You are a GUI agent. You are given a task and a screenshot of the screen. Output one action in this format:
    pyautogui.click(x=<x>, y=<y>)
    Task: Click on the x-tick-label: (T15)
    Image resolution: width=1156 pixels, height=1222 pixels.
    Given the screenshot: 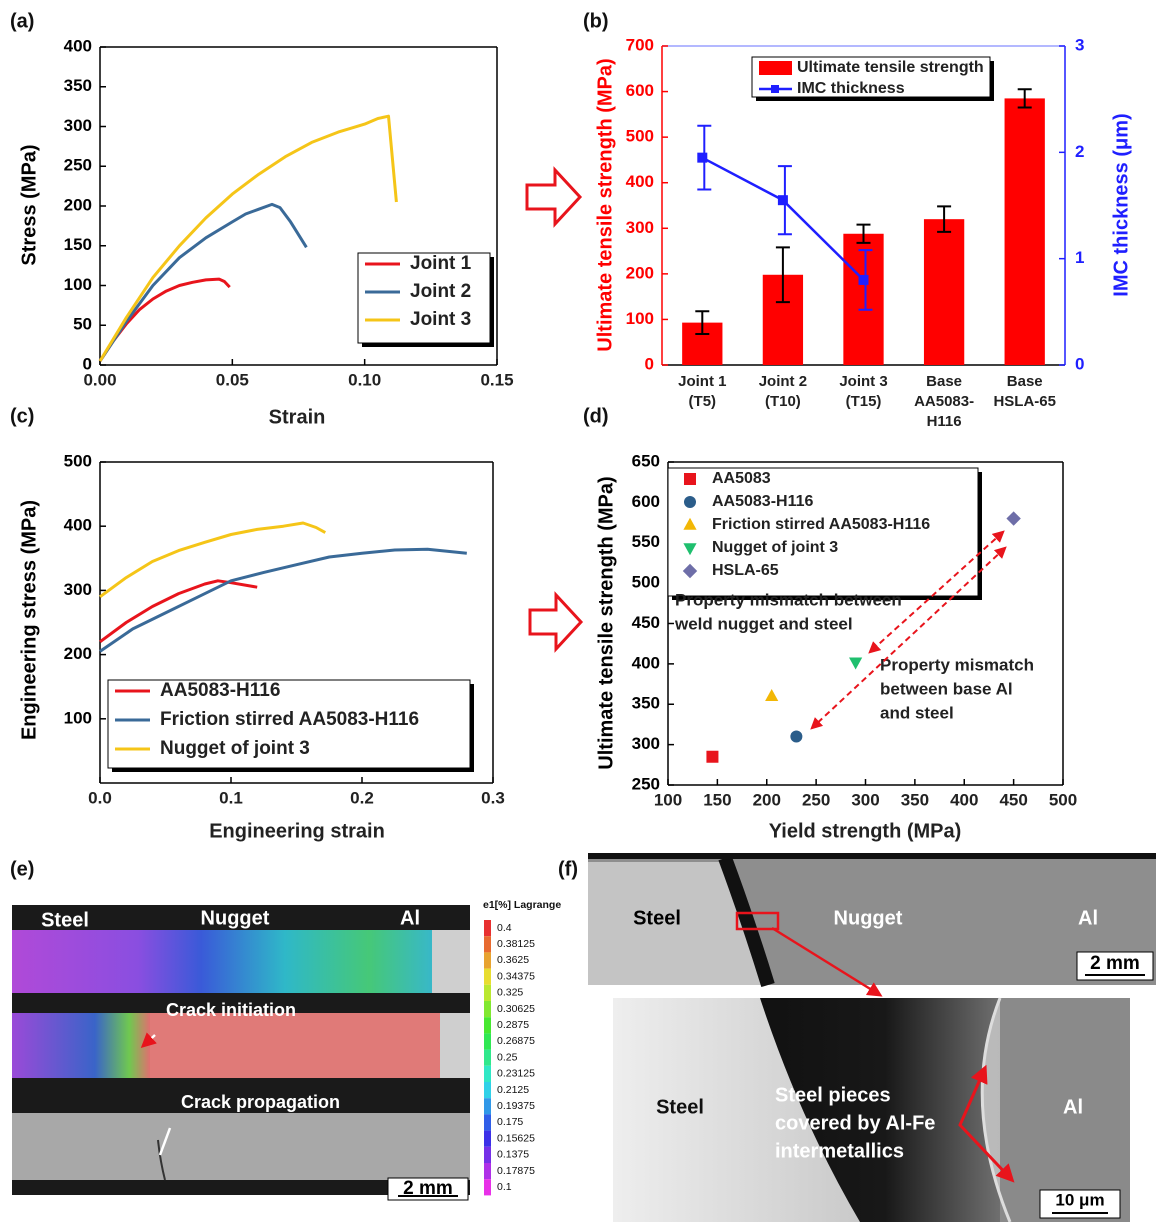 What is the action you would take?
    pyautogui.click(x=864, y=401)
    